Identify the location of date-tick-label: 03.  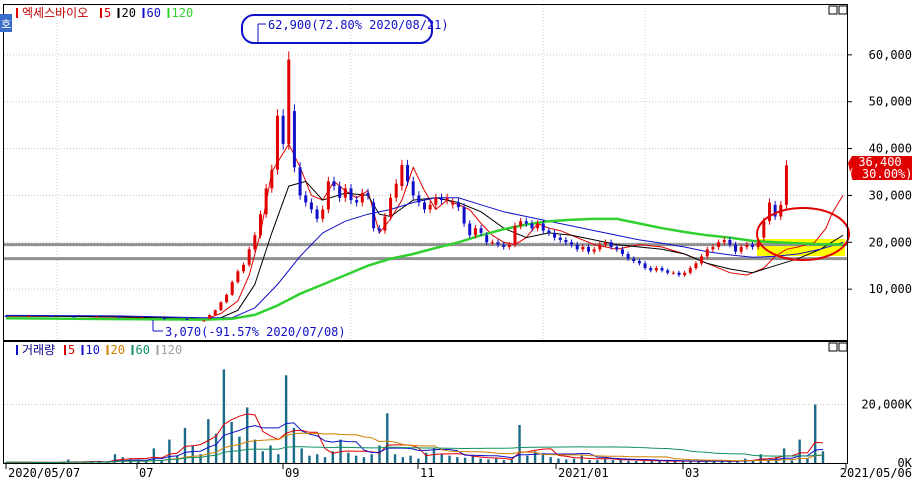
(692, 473).